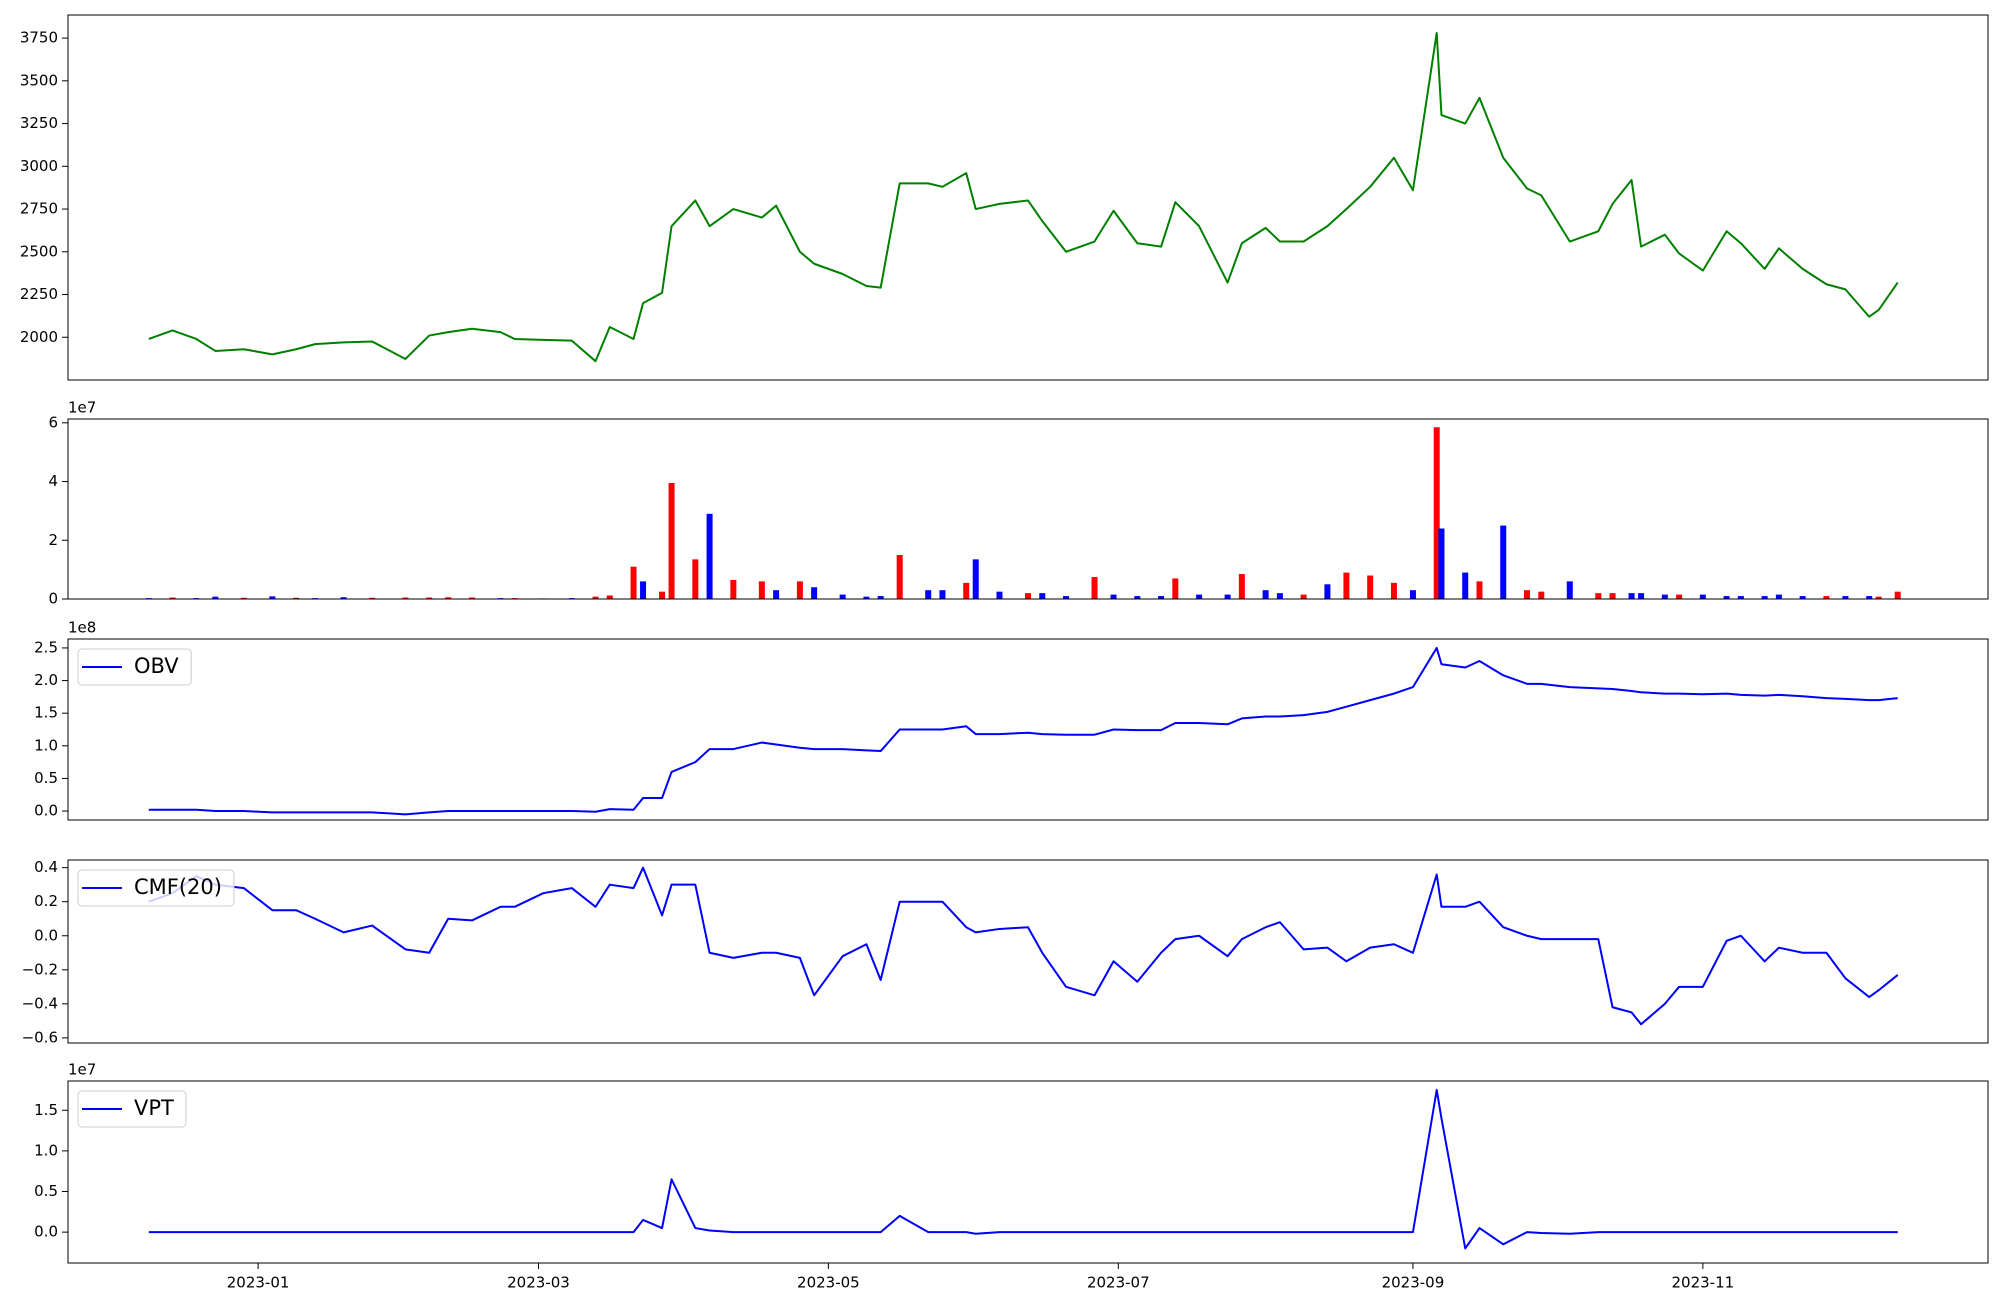  Describe the element at coordinates (53, 422) in the screenshot. I see `y-tick-label: 6` at that location.